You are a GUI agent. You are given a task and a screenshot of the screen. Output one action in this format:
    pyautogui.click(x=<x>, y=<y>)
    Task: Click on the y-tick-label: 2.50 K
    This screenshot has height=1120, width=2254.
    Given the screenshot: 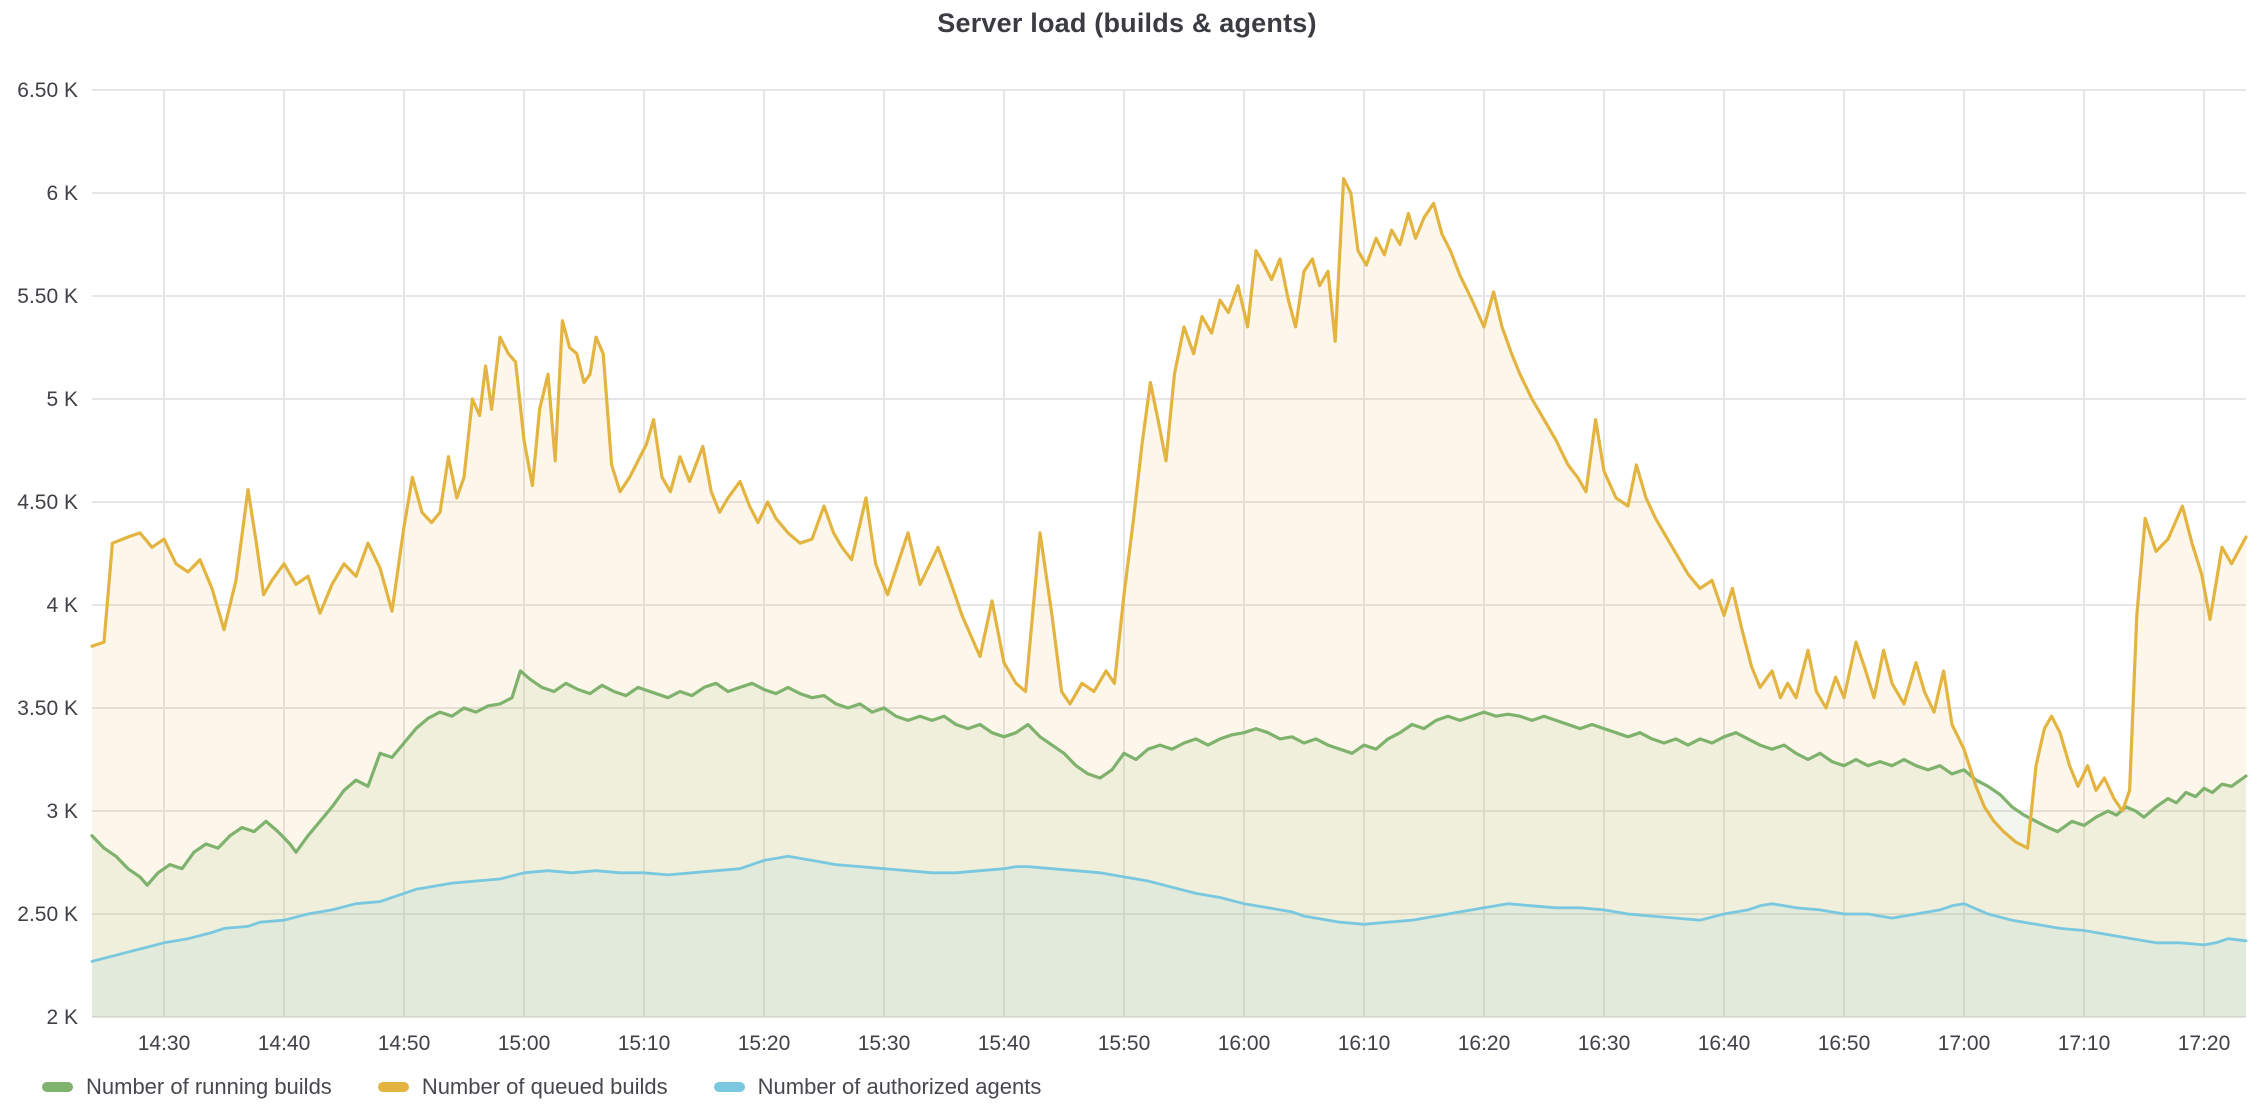 What is the action you would take?
    pyautogui.click(x=47, y=914)
    